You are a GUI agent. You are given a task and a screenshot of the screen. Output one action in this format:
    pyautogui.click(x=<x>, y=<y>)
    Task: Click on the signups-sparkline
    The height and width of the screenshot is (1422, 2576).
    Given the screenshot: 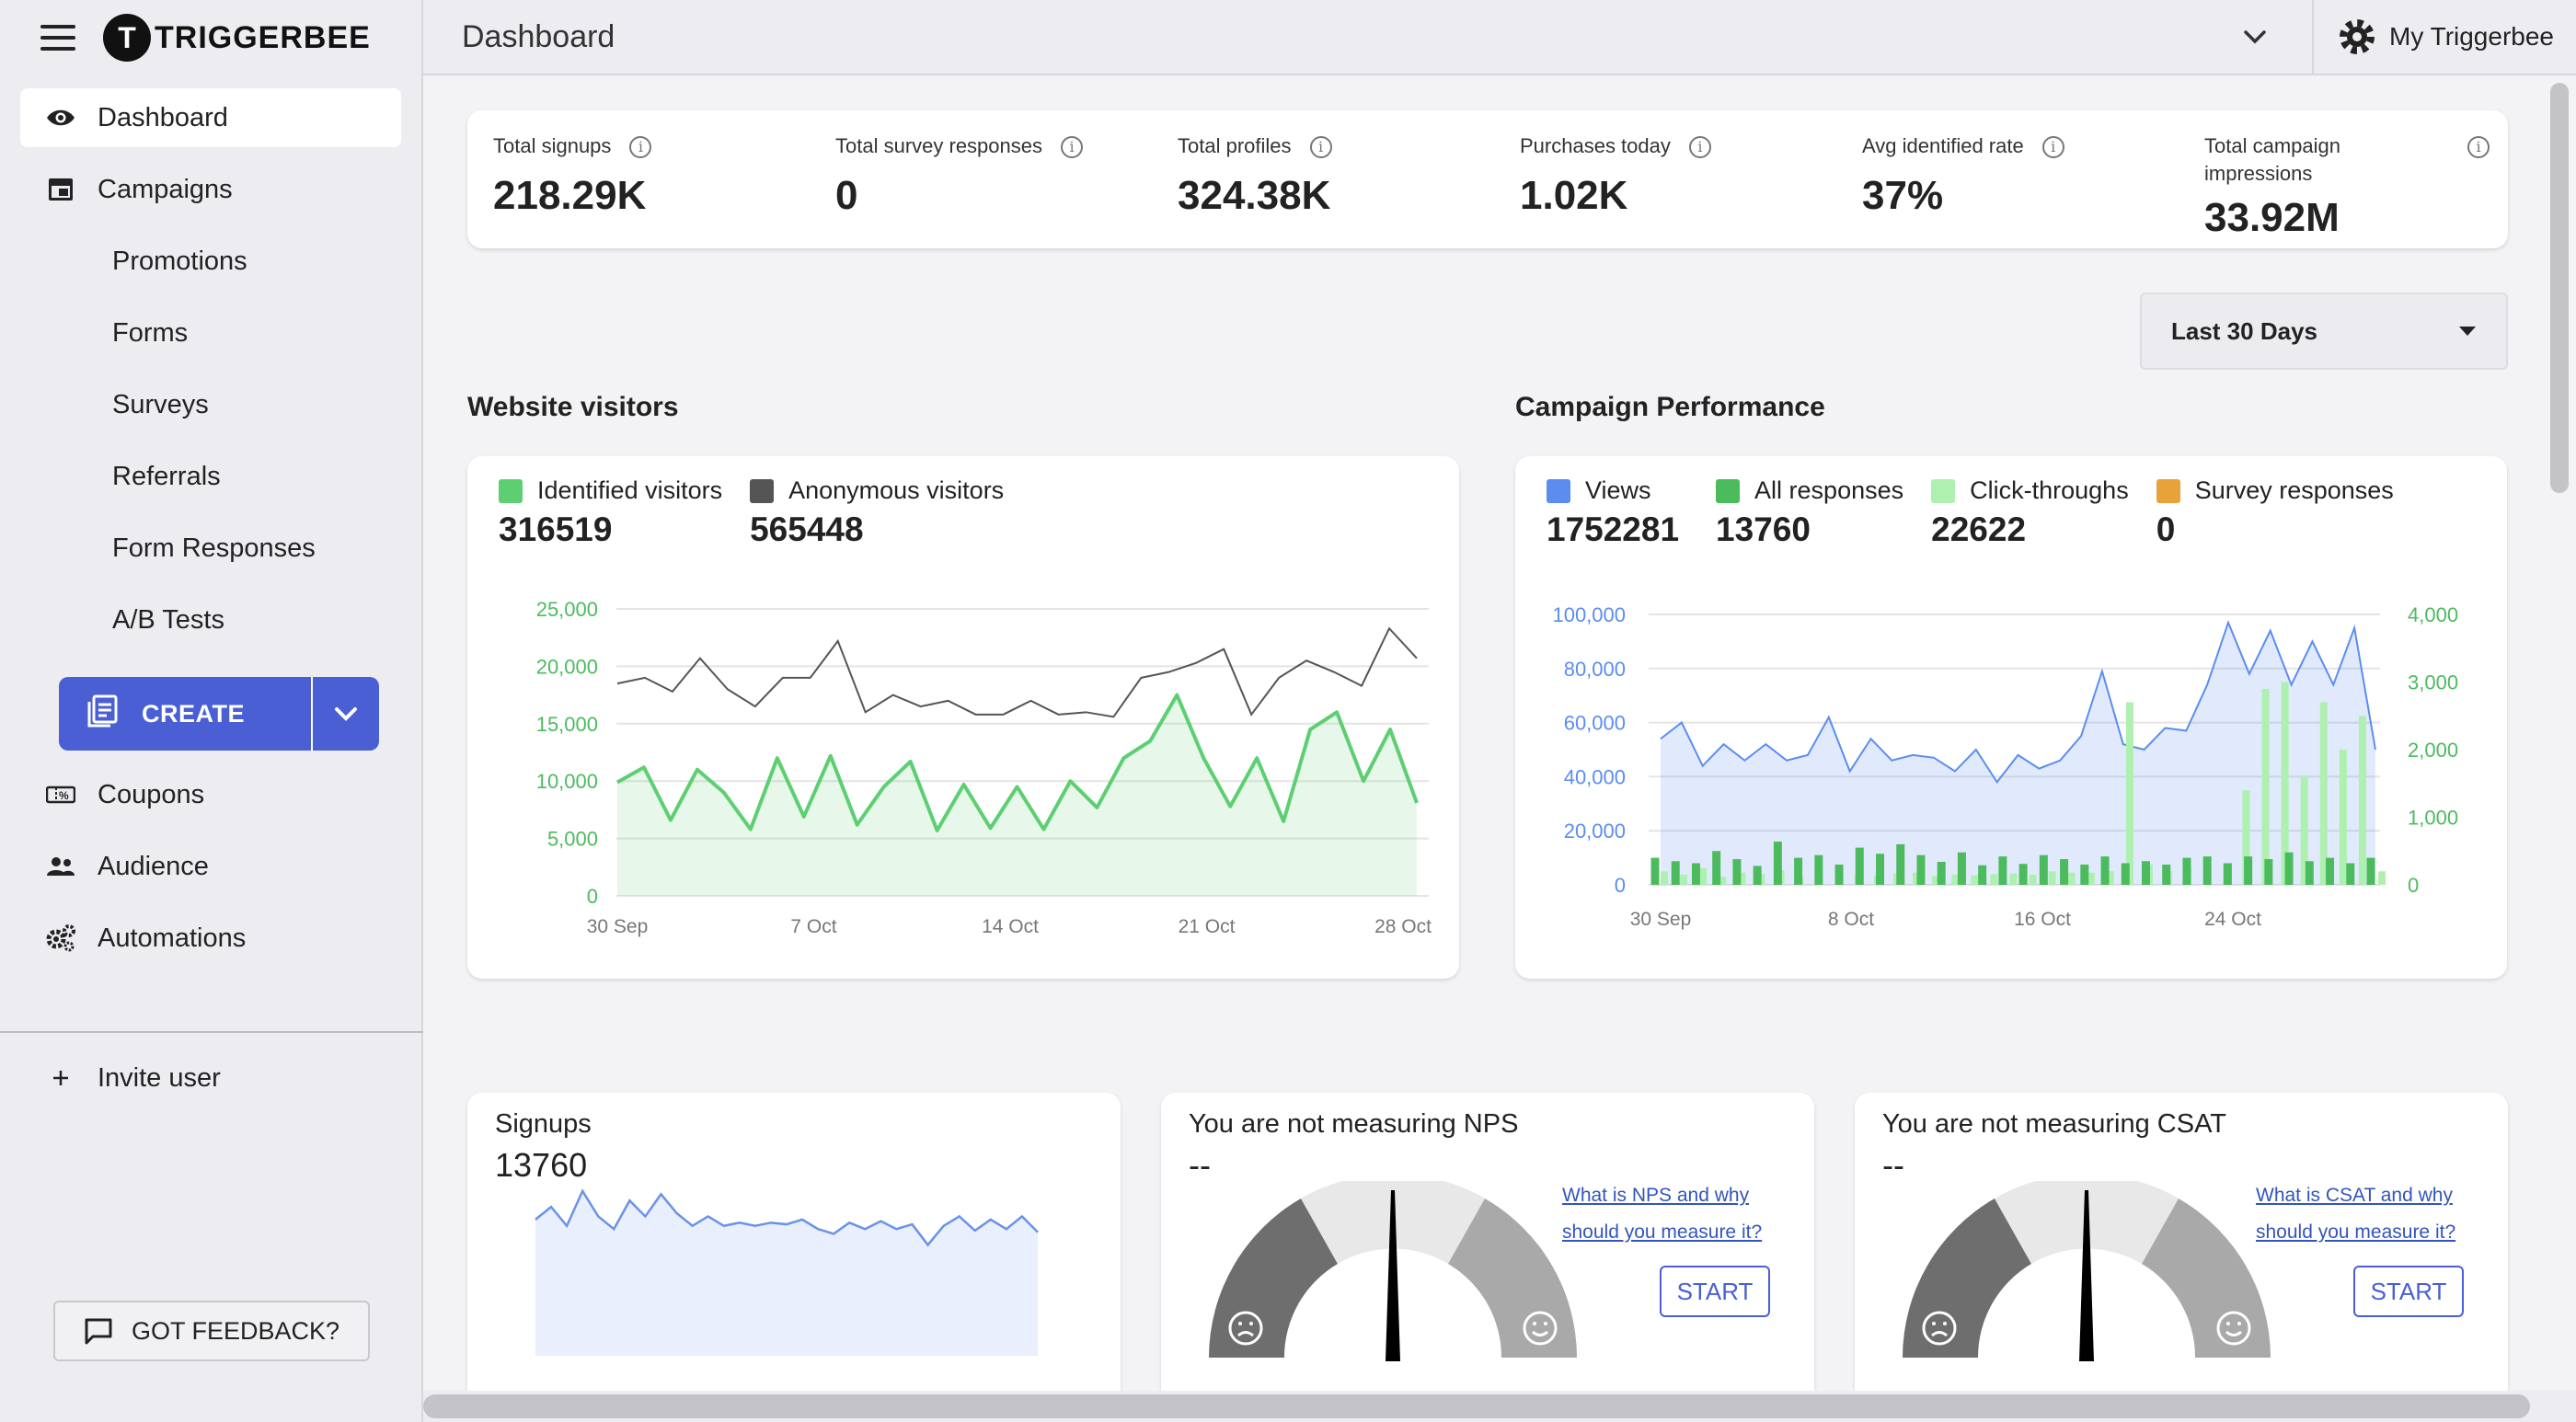 What is the action you would take?
    pyautogui.click(x=787, y=1272)
    